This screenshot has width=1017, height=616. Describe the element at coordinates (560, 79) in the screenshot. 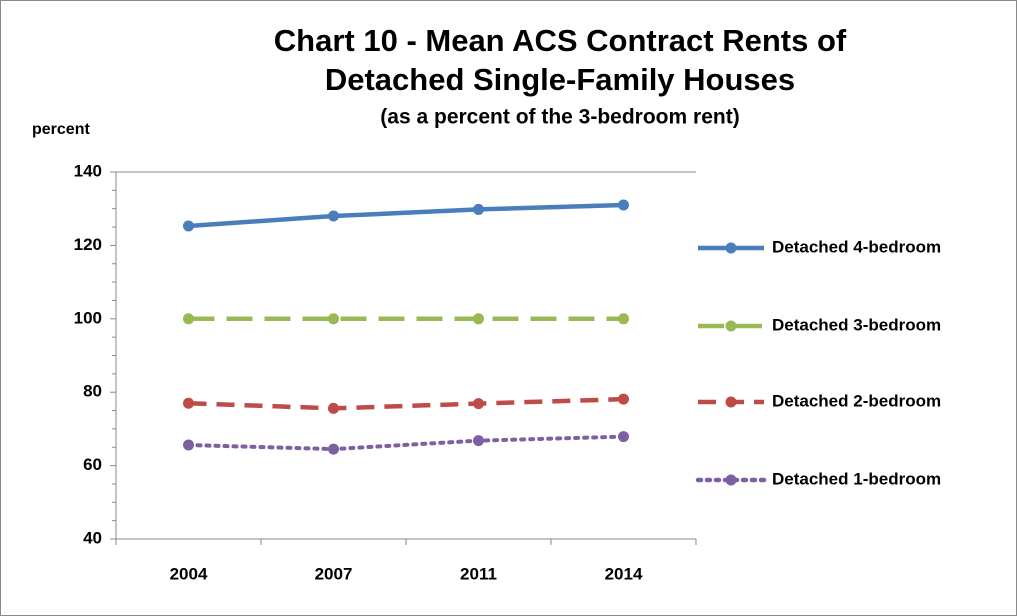

I see `chart-title: Detached Single-Family Houses` at that location.